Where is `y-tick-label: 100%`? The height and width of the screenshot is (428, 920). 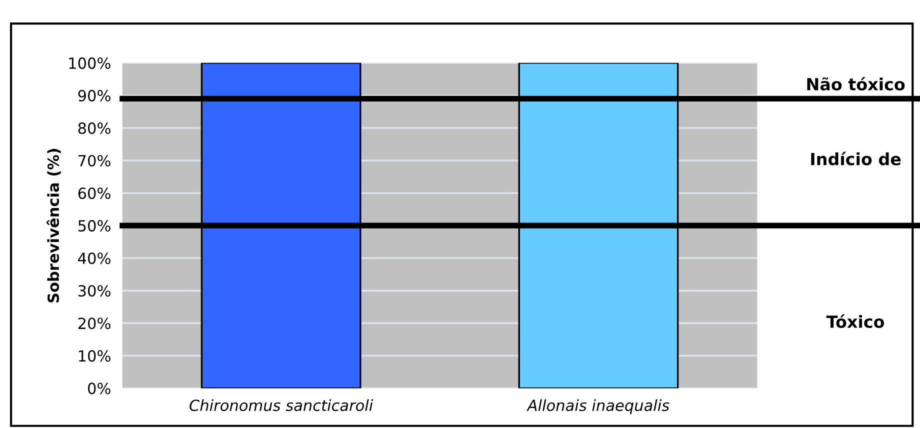
y-tick-label: 100% is located at coordinates (89, 63).